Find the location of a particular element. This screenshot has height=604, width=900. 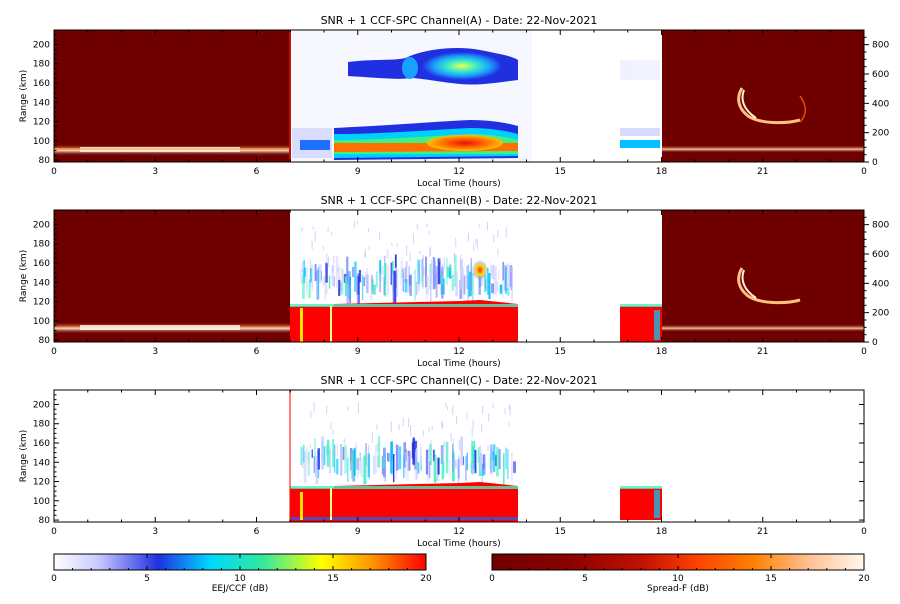

y-tick-label: 80 is located at coordinates (45, 341).